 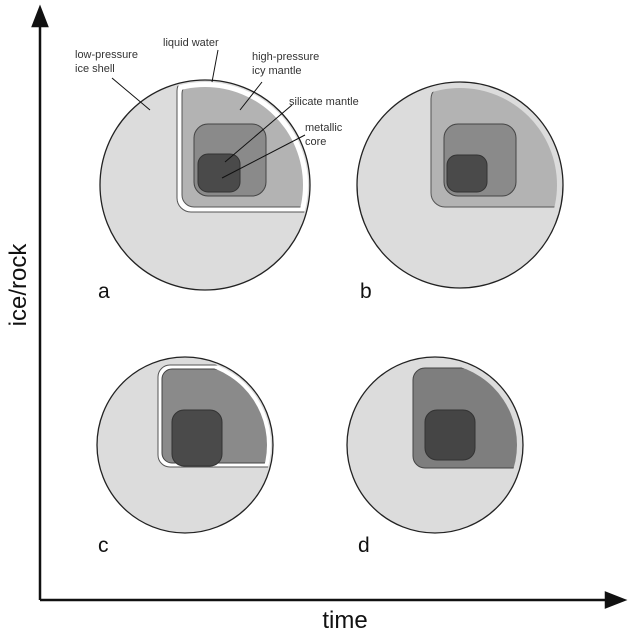 What do you see at coordinates (208, 114) in the screenshot?
I see `leaders` at bounding box center [208, 114].